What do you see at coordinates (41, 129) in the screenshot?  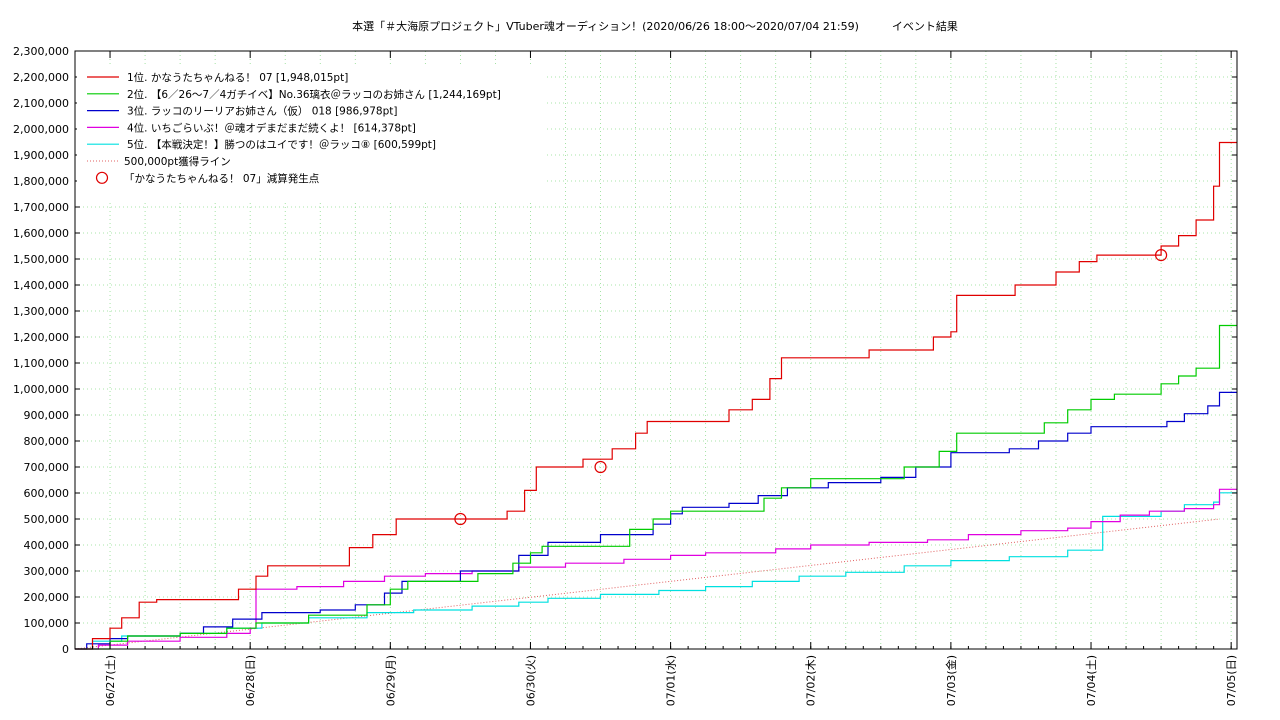 I see `y-tick-label: 2,000,000` at bounding box center [41, 129].